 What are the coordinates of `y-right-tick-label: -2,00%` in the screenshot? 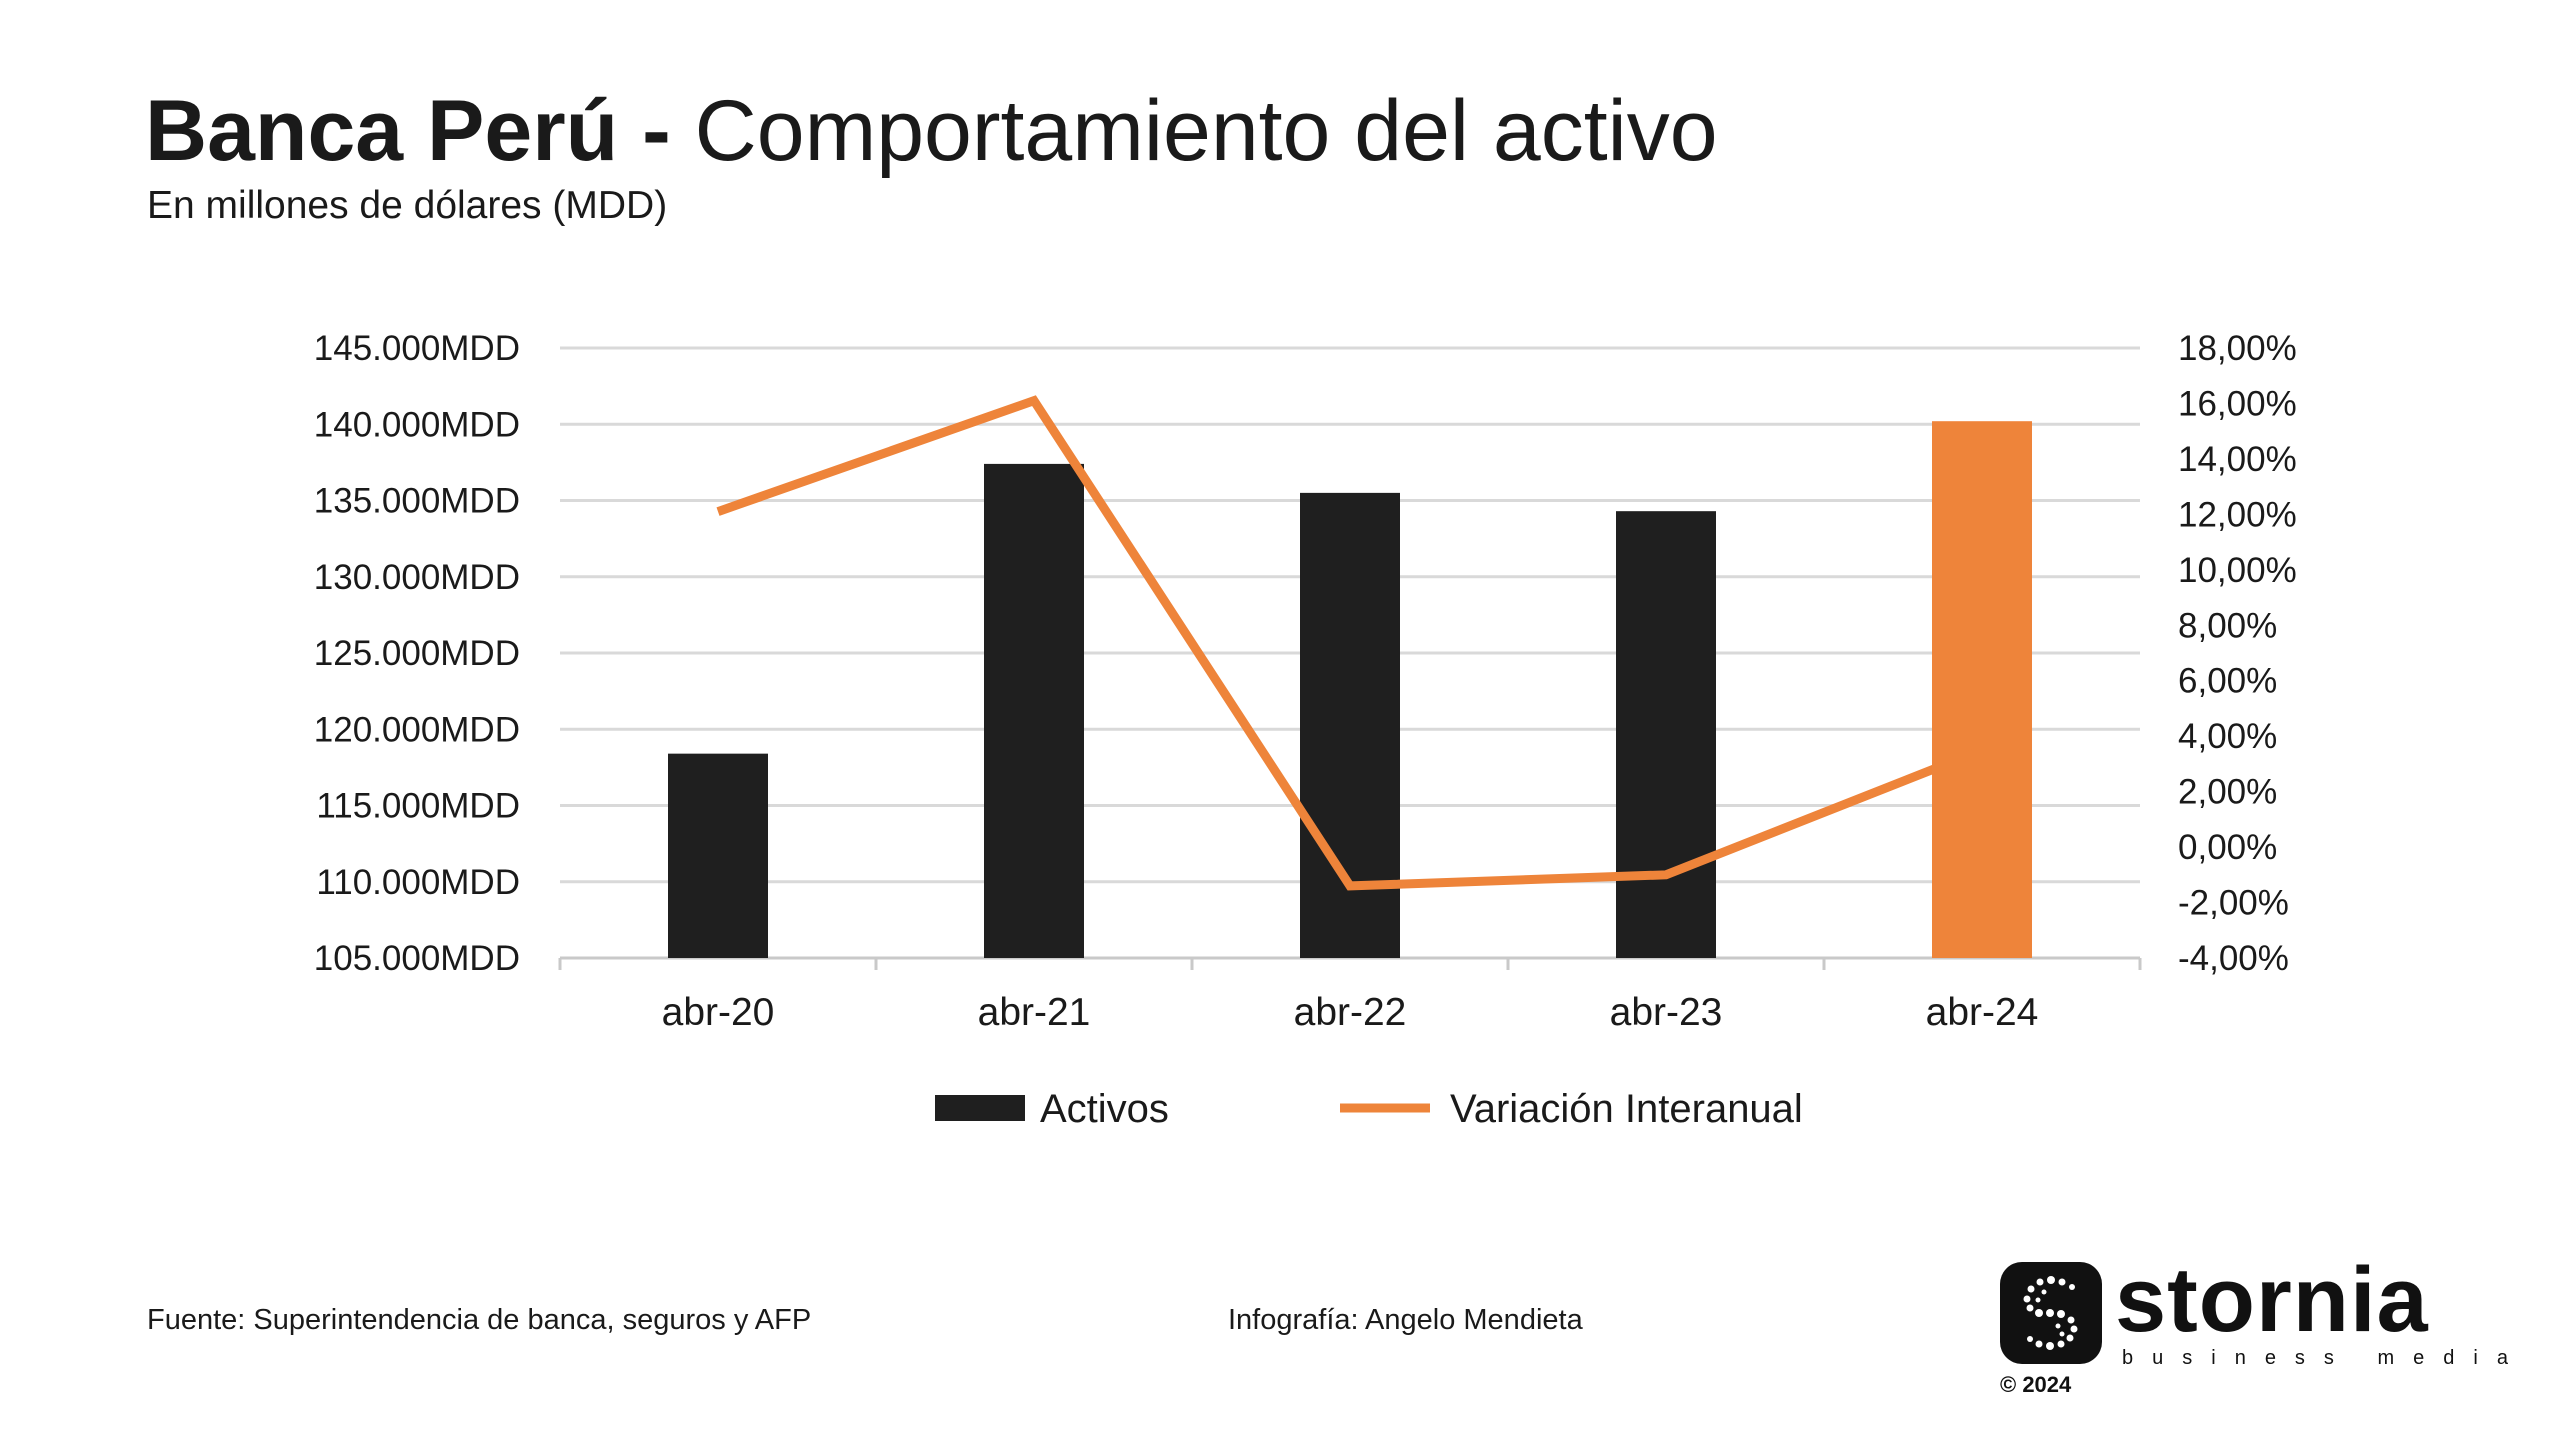 It's located at (2233, 903).